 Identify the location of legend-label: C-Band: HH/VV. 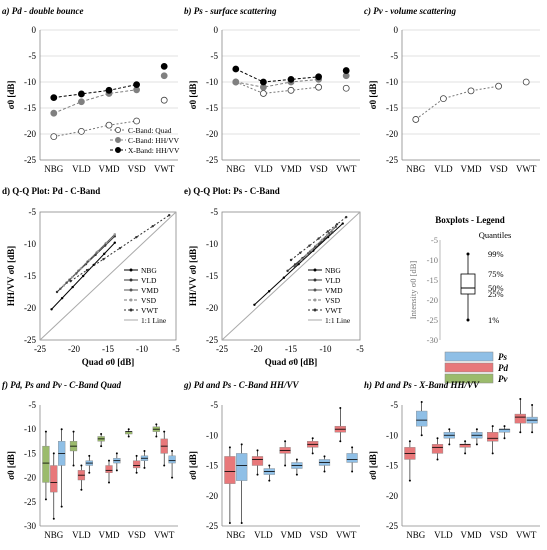
(154, 140).